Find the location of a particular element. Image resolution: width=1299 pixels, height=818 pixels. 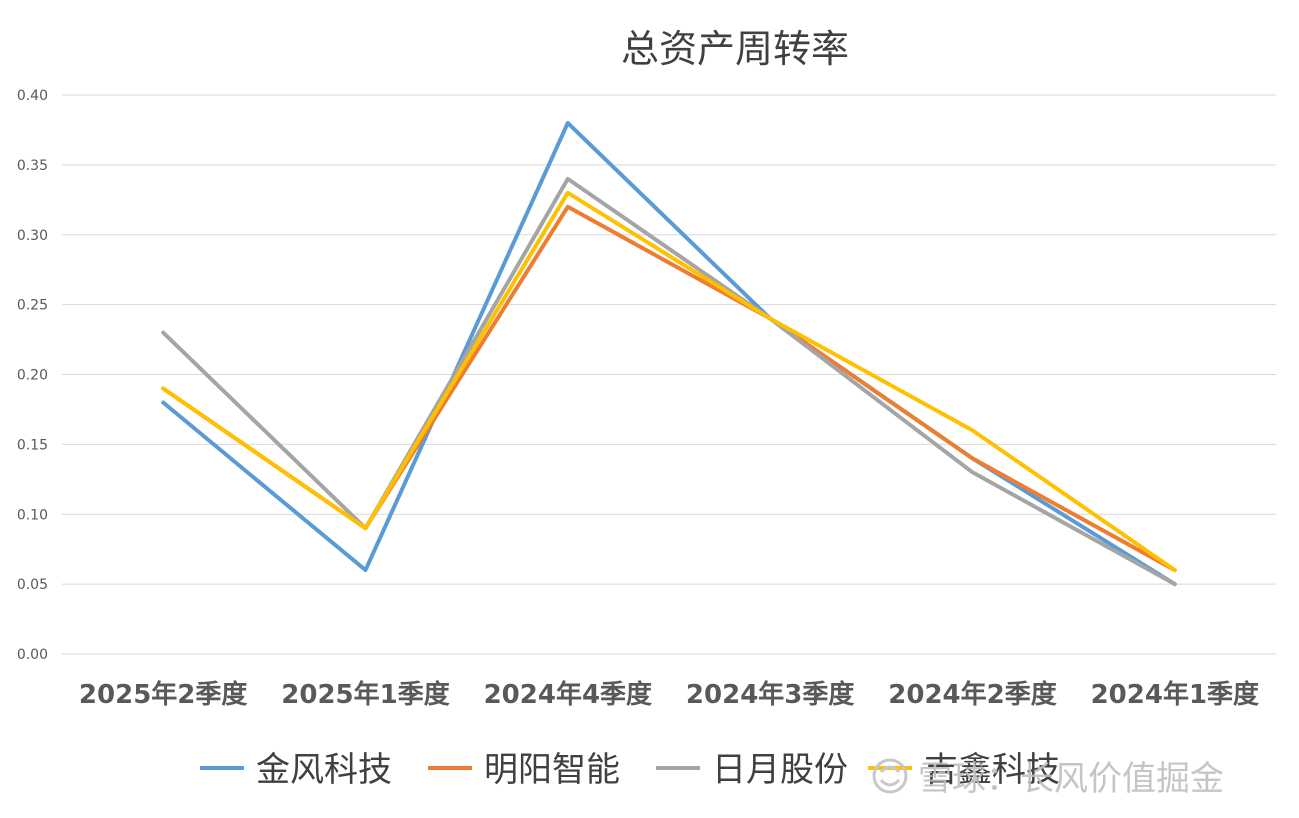

y-axis-ticks: 0.00 0.05 0.10 0.15 0.20 0.25 0.30 0.35 0.40 is located at coordinates (32, 375).